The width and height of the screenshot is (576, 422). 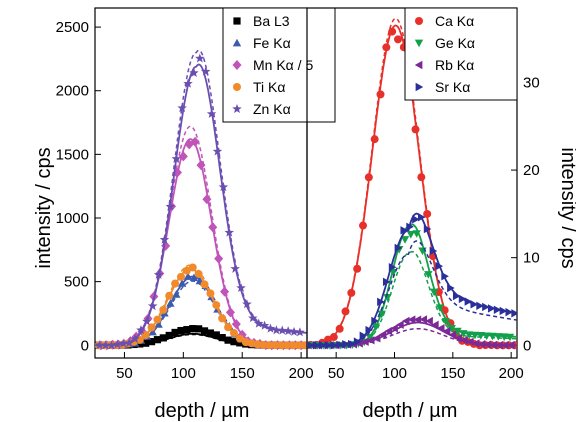 What do you see at coordinates (72, 154) in the screenshot?
I see `y-tick-label: 1500` at bounding box center [72, 154].